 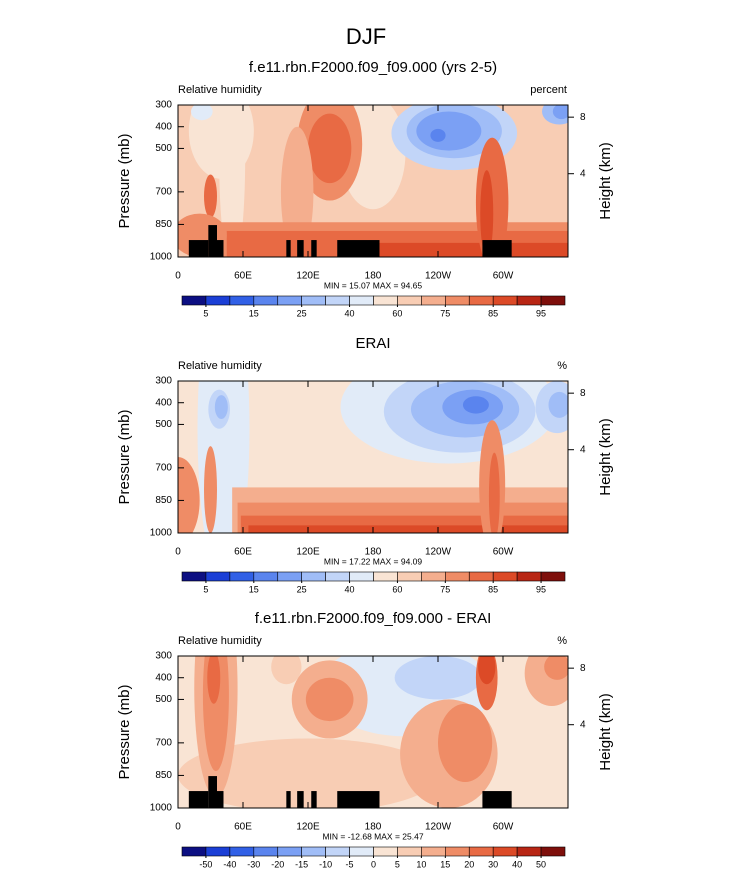 What do you see at coordinates (302, 589) in the screenshot?
I see `colorbar-label: 25` at bounding box center [302, 589].